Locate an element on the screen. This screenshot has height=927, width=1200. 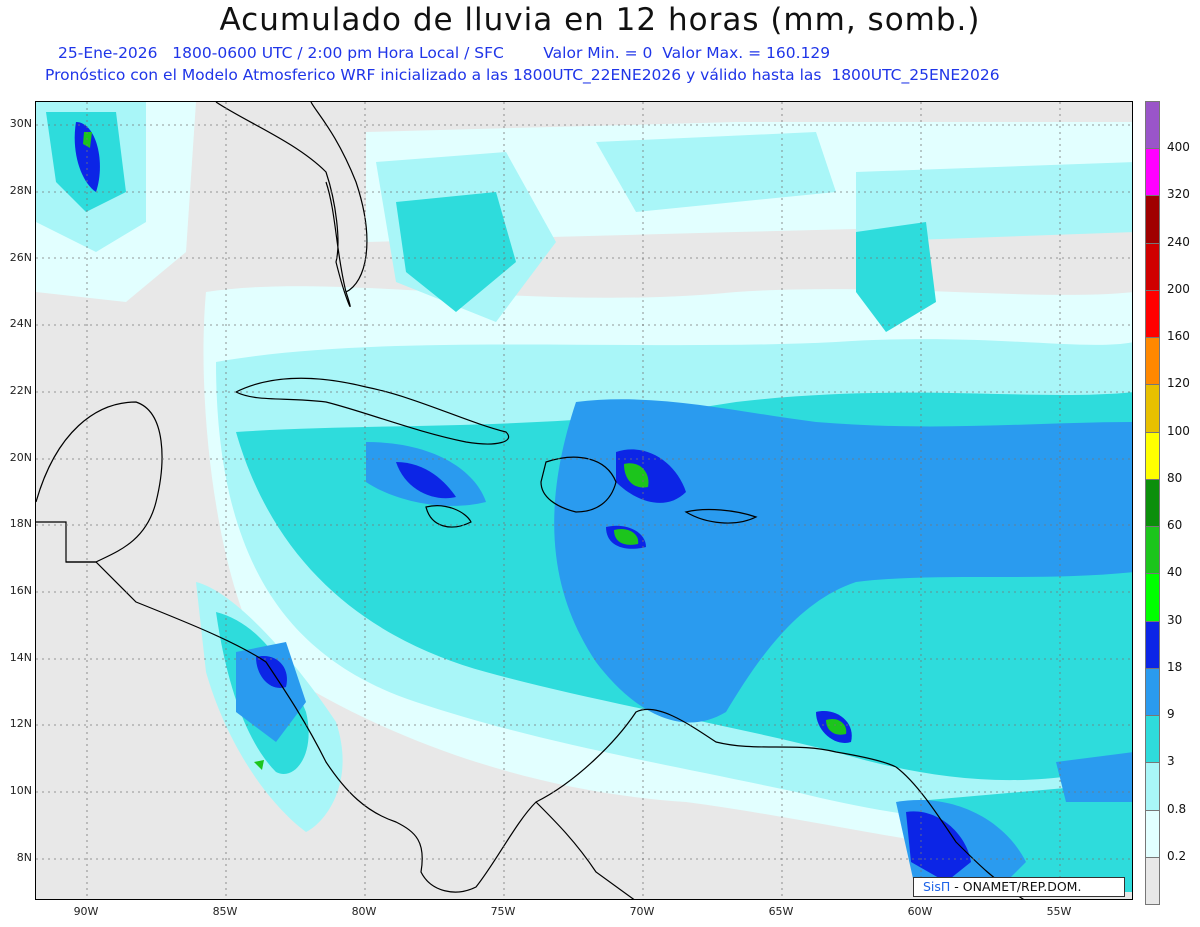
lat-label: 22N is located at coordinates (20, 390).